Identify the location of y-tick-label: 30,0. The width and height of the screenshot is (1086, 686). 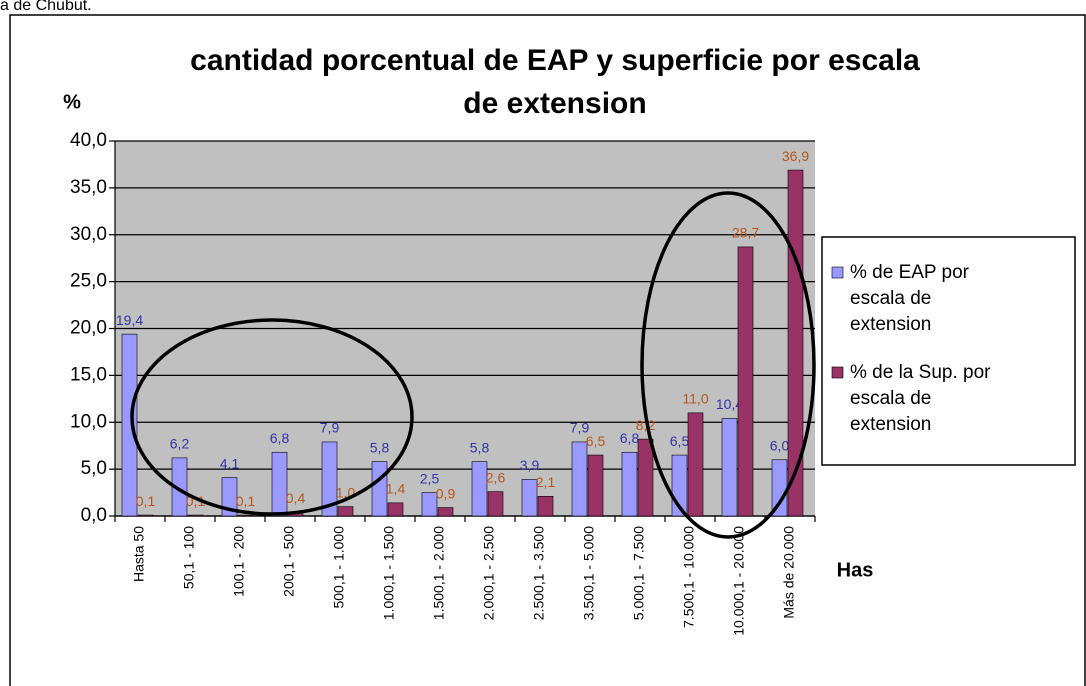
(88, 234).